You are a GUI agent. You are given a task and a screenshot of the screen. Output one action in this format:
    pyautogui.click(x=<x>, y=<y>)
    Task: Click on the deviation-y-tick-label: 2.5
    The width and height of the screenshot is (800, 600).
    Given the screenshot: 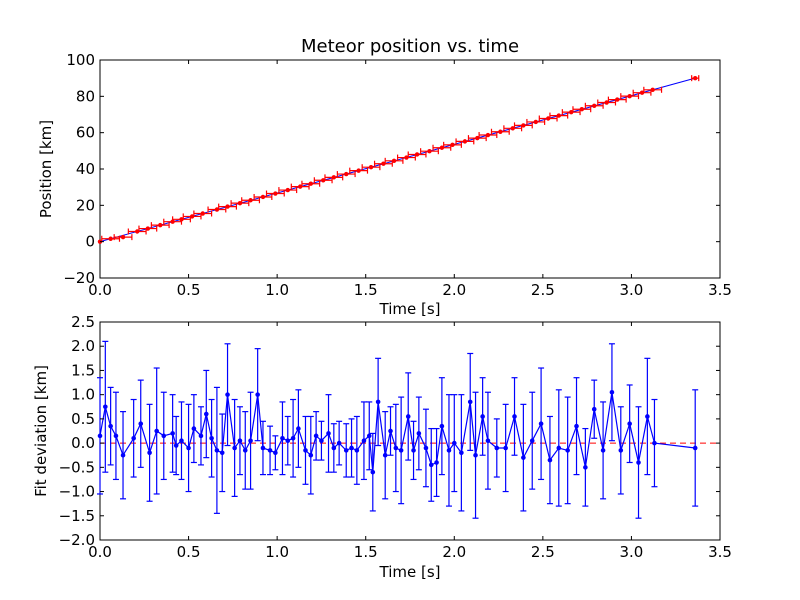 What is the action you would take?
    pyautogui.click(x=83, y=322)
    